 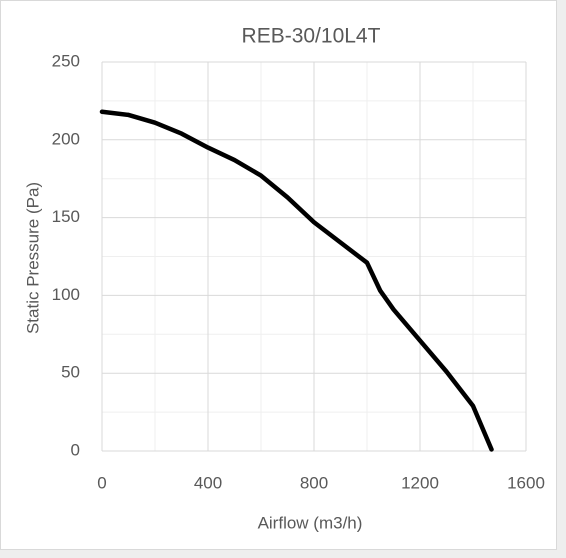 I want to click on x-axis-label: Airflow (m3/h), so click(x=310, y=522).